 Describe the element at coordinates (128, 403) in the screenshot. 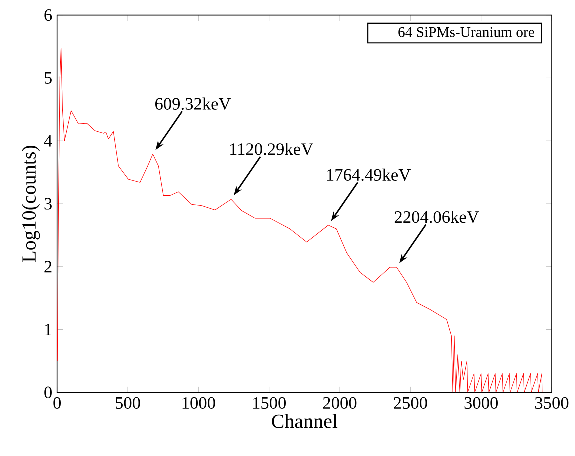

I see `x-tick-label: 500` at that location.